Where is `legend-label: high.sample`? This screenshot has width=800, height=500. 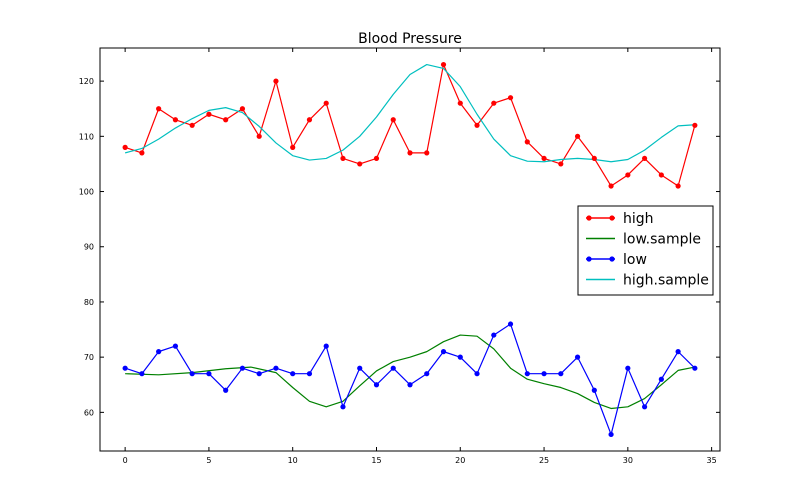 legend-label: high.sample is located at coordinates (666, 281).